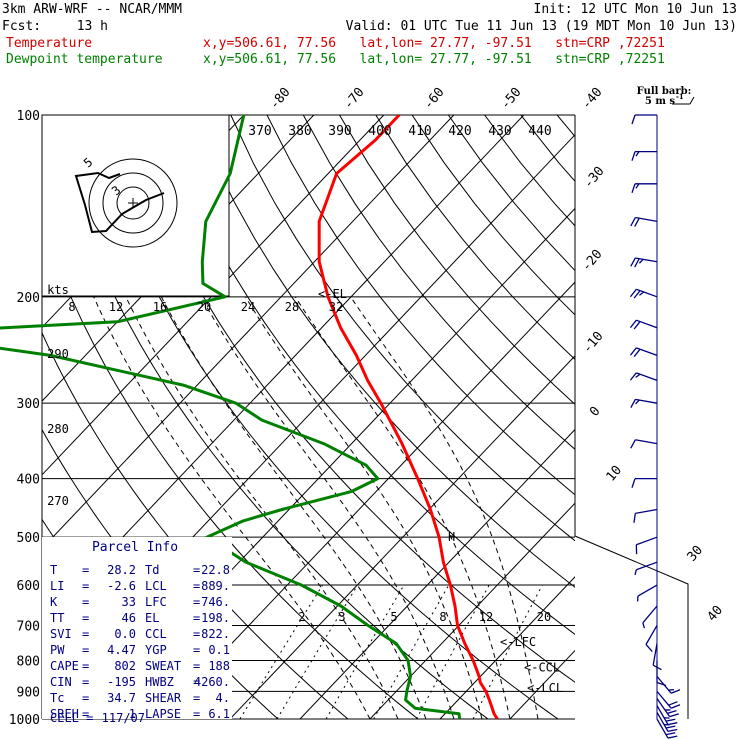  Describe the element at coordinates (539, 131) in the screenshot. I see `theta-e-label: 440` at that location.